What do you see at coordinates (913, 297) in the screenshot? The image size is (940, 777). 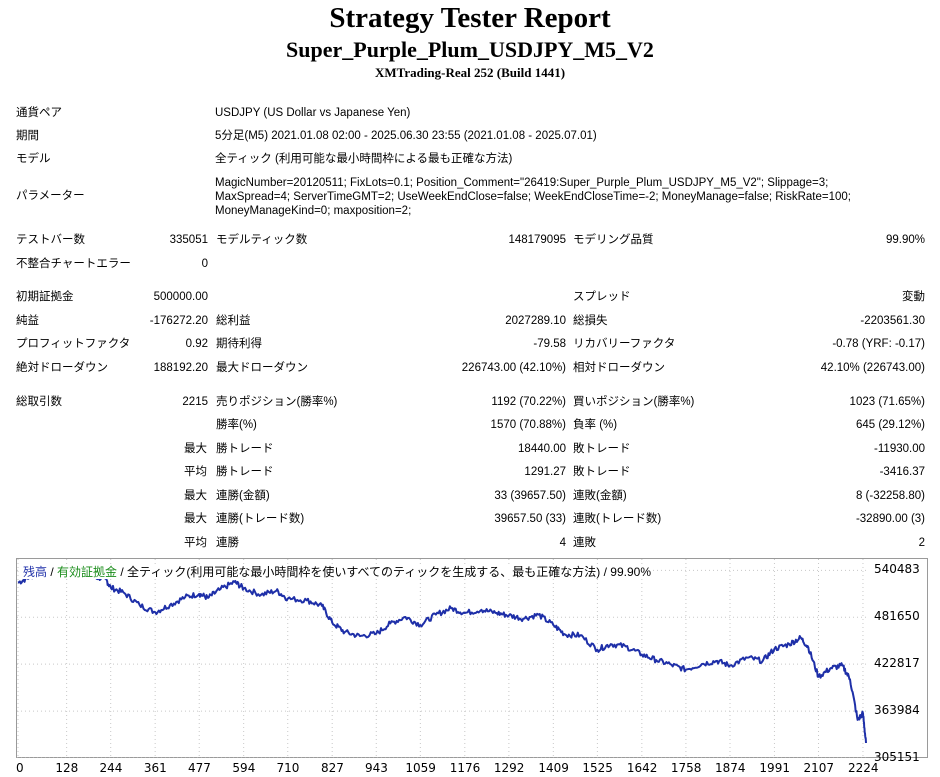 I see `spread-value: 変動` at bounding box center [913, 297].